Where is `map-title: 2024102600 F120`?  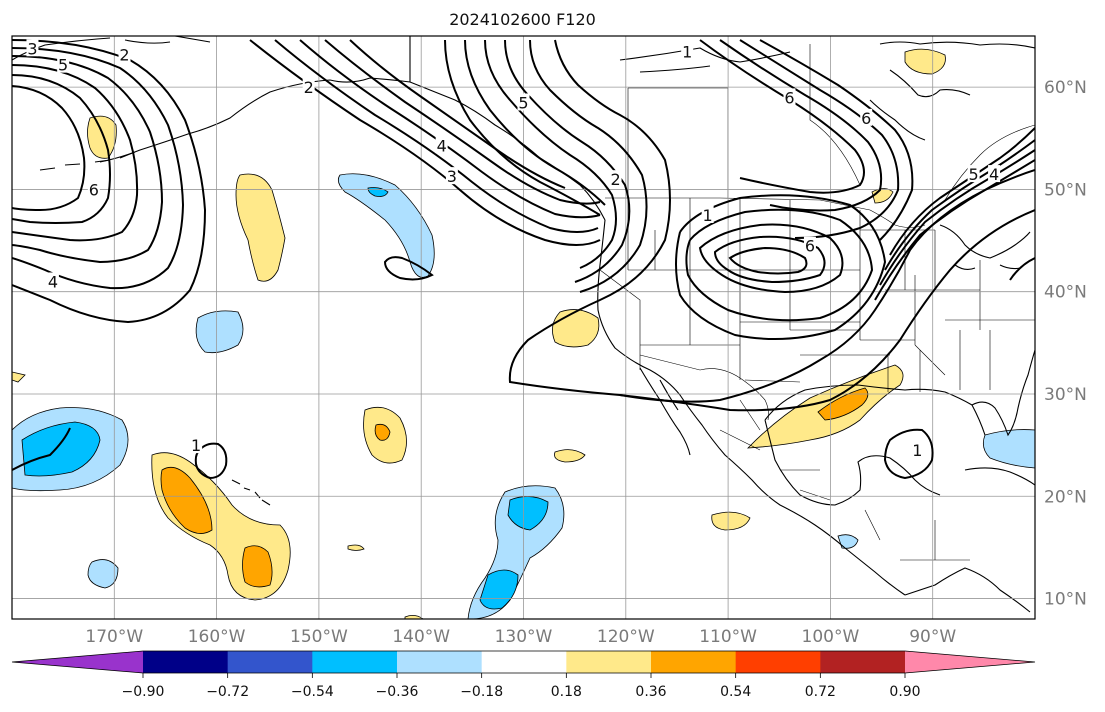
map-title: 2024102600 F120 is located at coordinates (522, 19).